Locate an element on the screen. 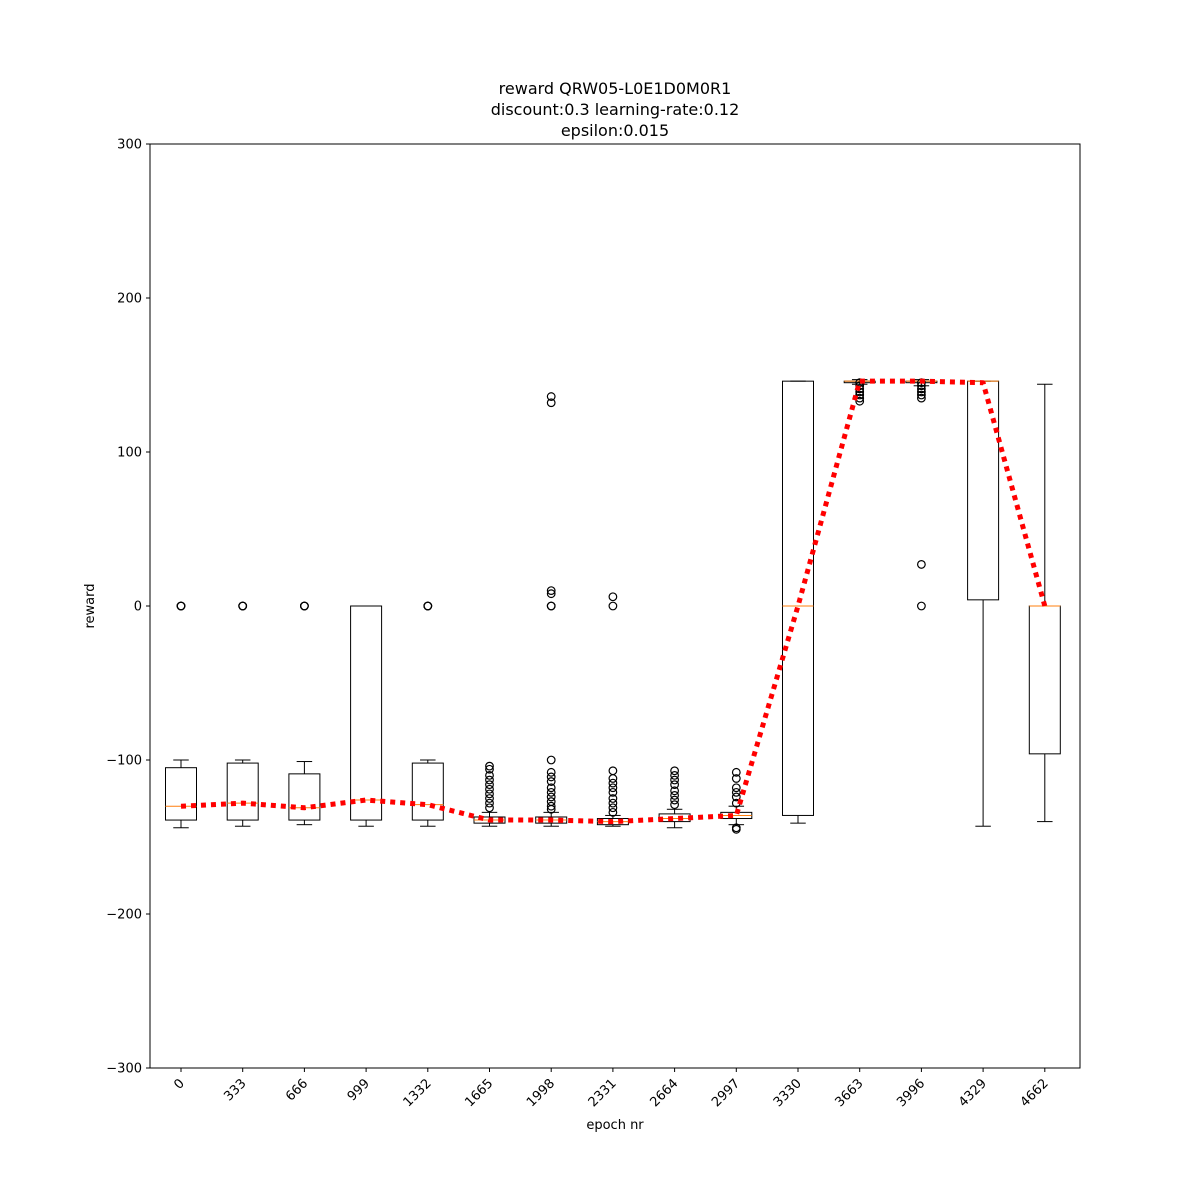 Image resolution: width=1200 pixels, height=1200 pixels. title-line-1: reward QRW05-L0E1D0M0R1 is located at coordinates (615, 88).